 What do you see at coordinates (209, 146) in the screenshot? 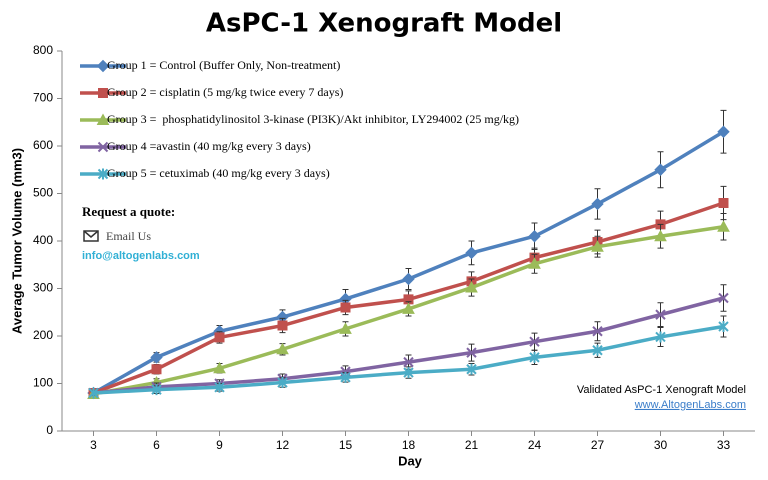
I see `legend-label: Group 4 =avastin (40 mg/kg every 3 days)` at bounding box center [209, 146].